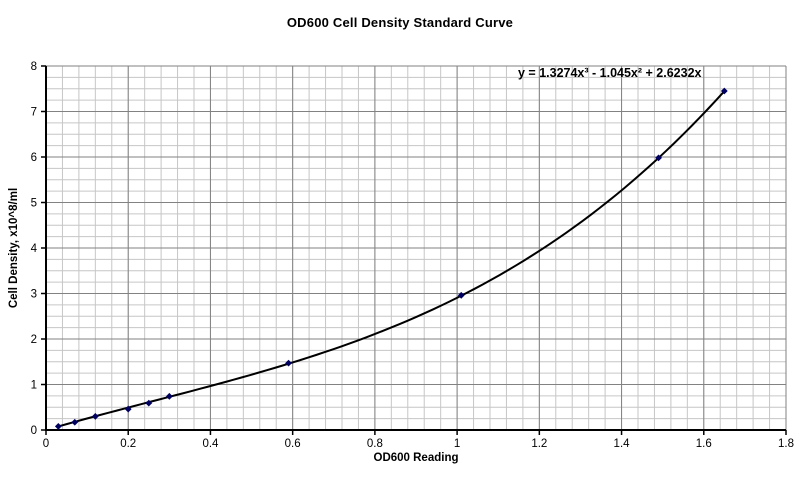 The height and width of the screenshot is (489, 800). Describe the element at coordinates (43, 248) in the screenshot. I see `y-axis-ticks` at that location.